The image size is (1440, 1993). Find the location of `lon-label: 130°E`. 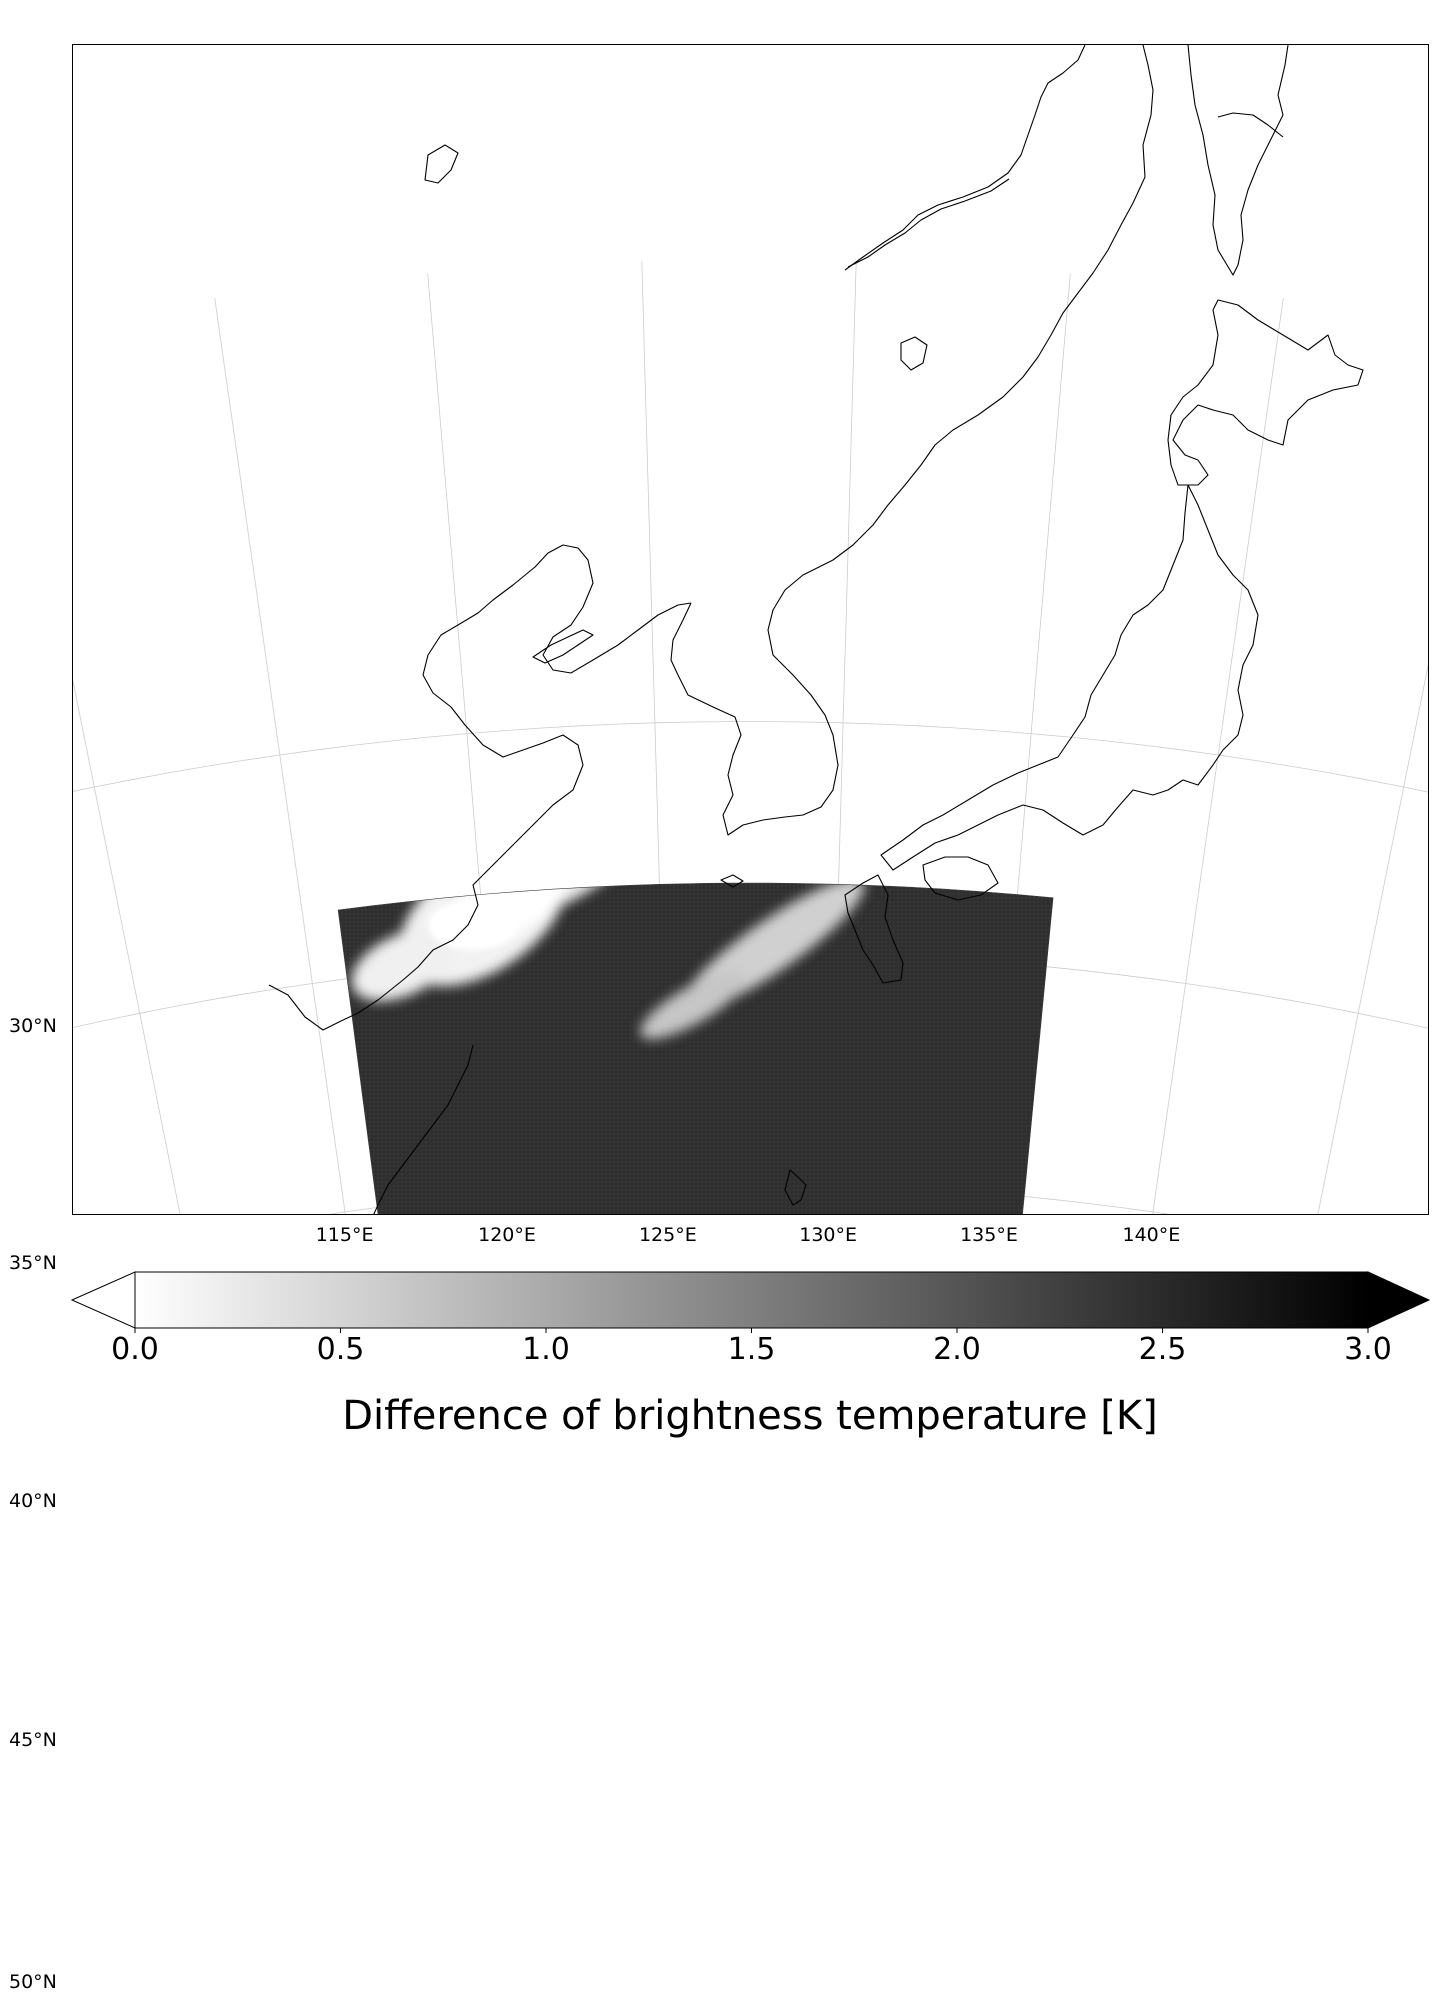

lon-label: 130°E is located at coordinates (828, 1235).